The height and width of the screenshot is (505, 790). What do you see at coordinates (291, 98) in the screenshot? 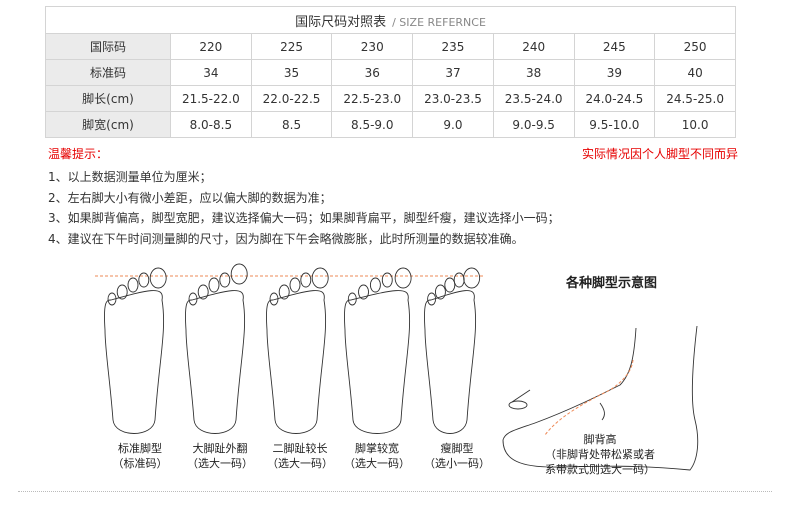
I see `cell: 22.0-22.5` at bounding box center [291, 98].